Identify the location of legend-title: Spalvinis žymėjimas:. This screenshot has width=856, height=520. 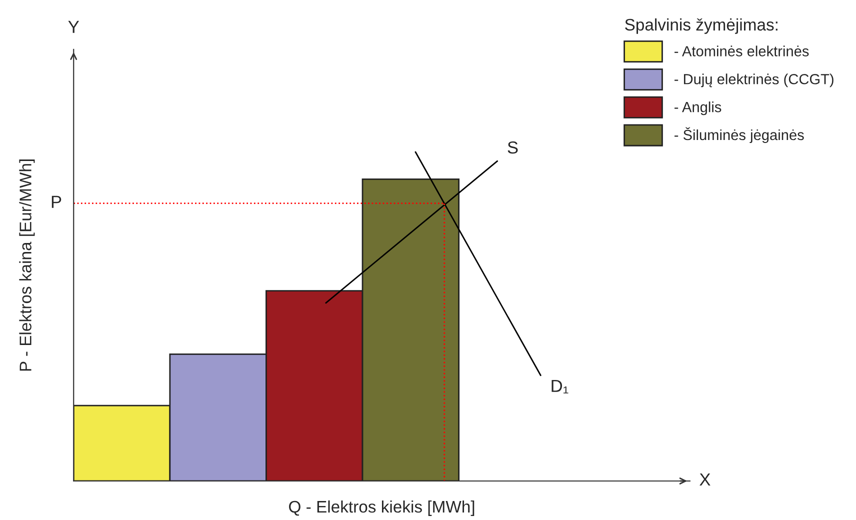
(701, 26).